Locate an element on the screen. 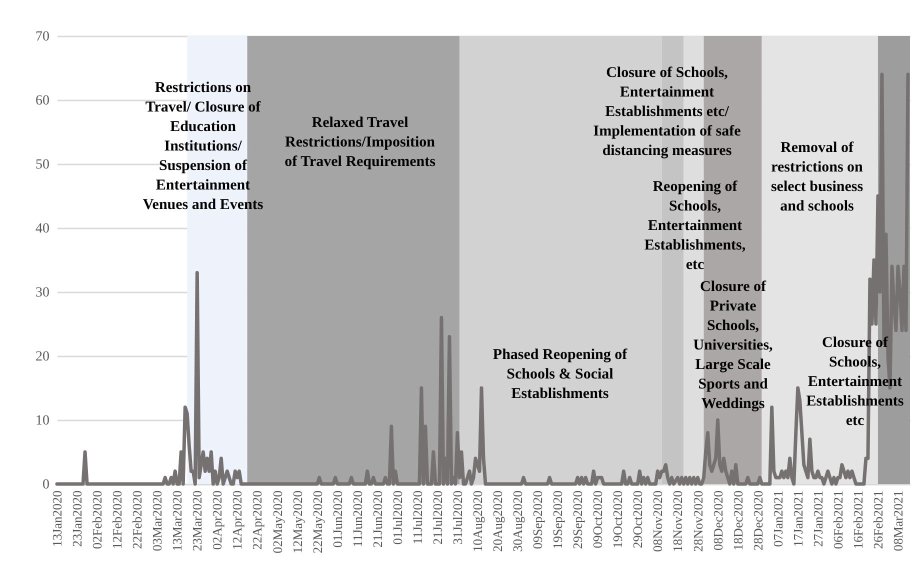  x-tick-label: 18Nov2020 is located at coordinates (678, 521).